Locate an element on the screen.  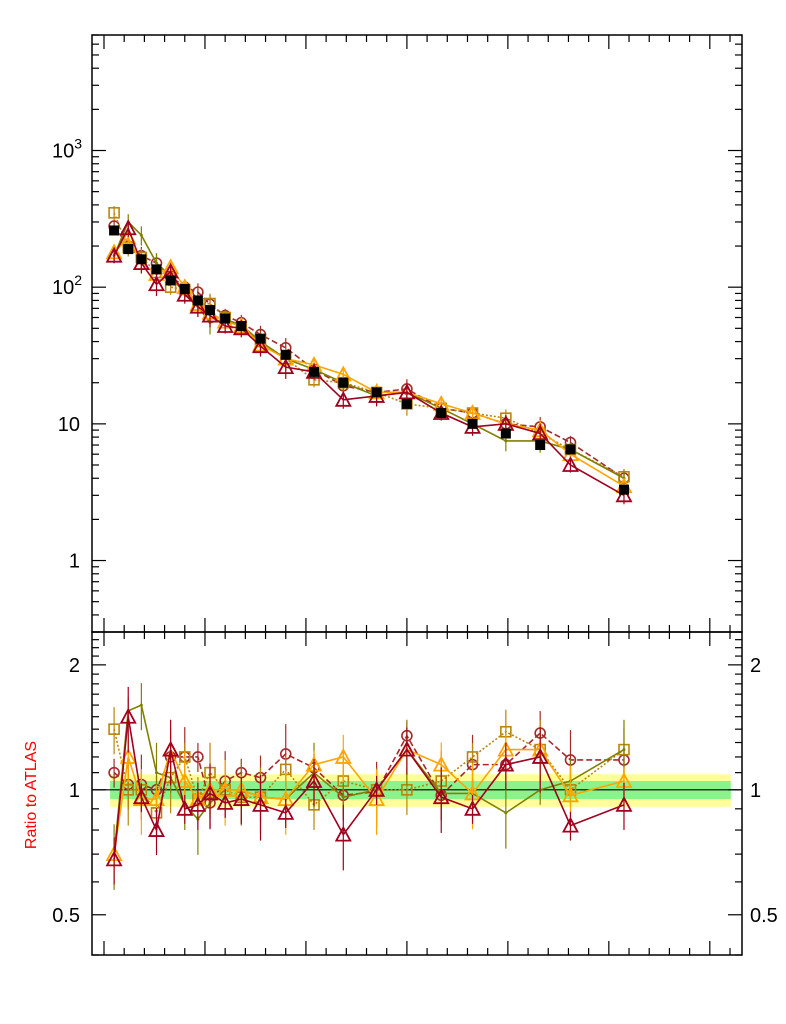
ratio-line-mc2 is located at coordinates (369, 771).